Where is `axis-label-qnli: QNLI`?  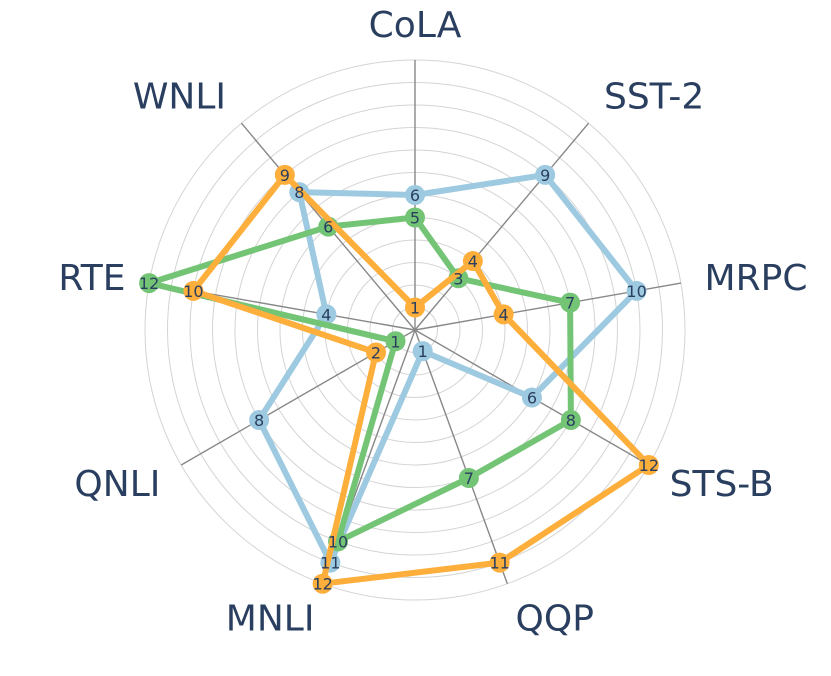
axis-label-qnli: QNLI is located at coordinates (117, 484).